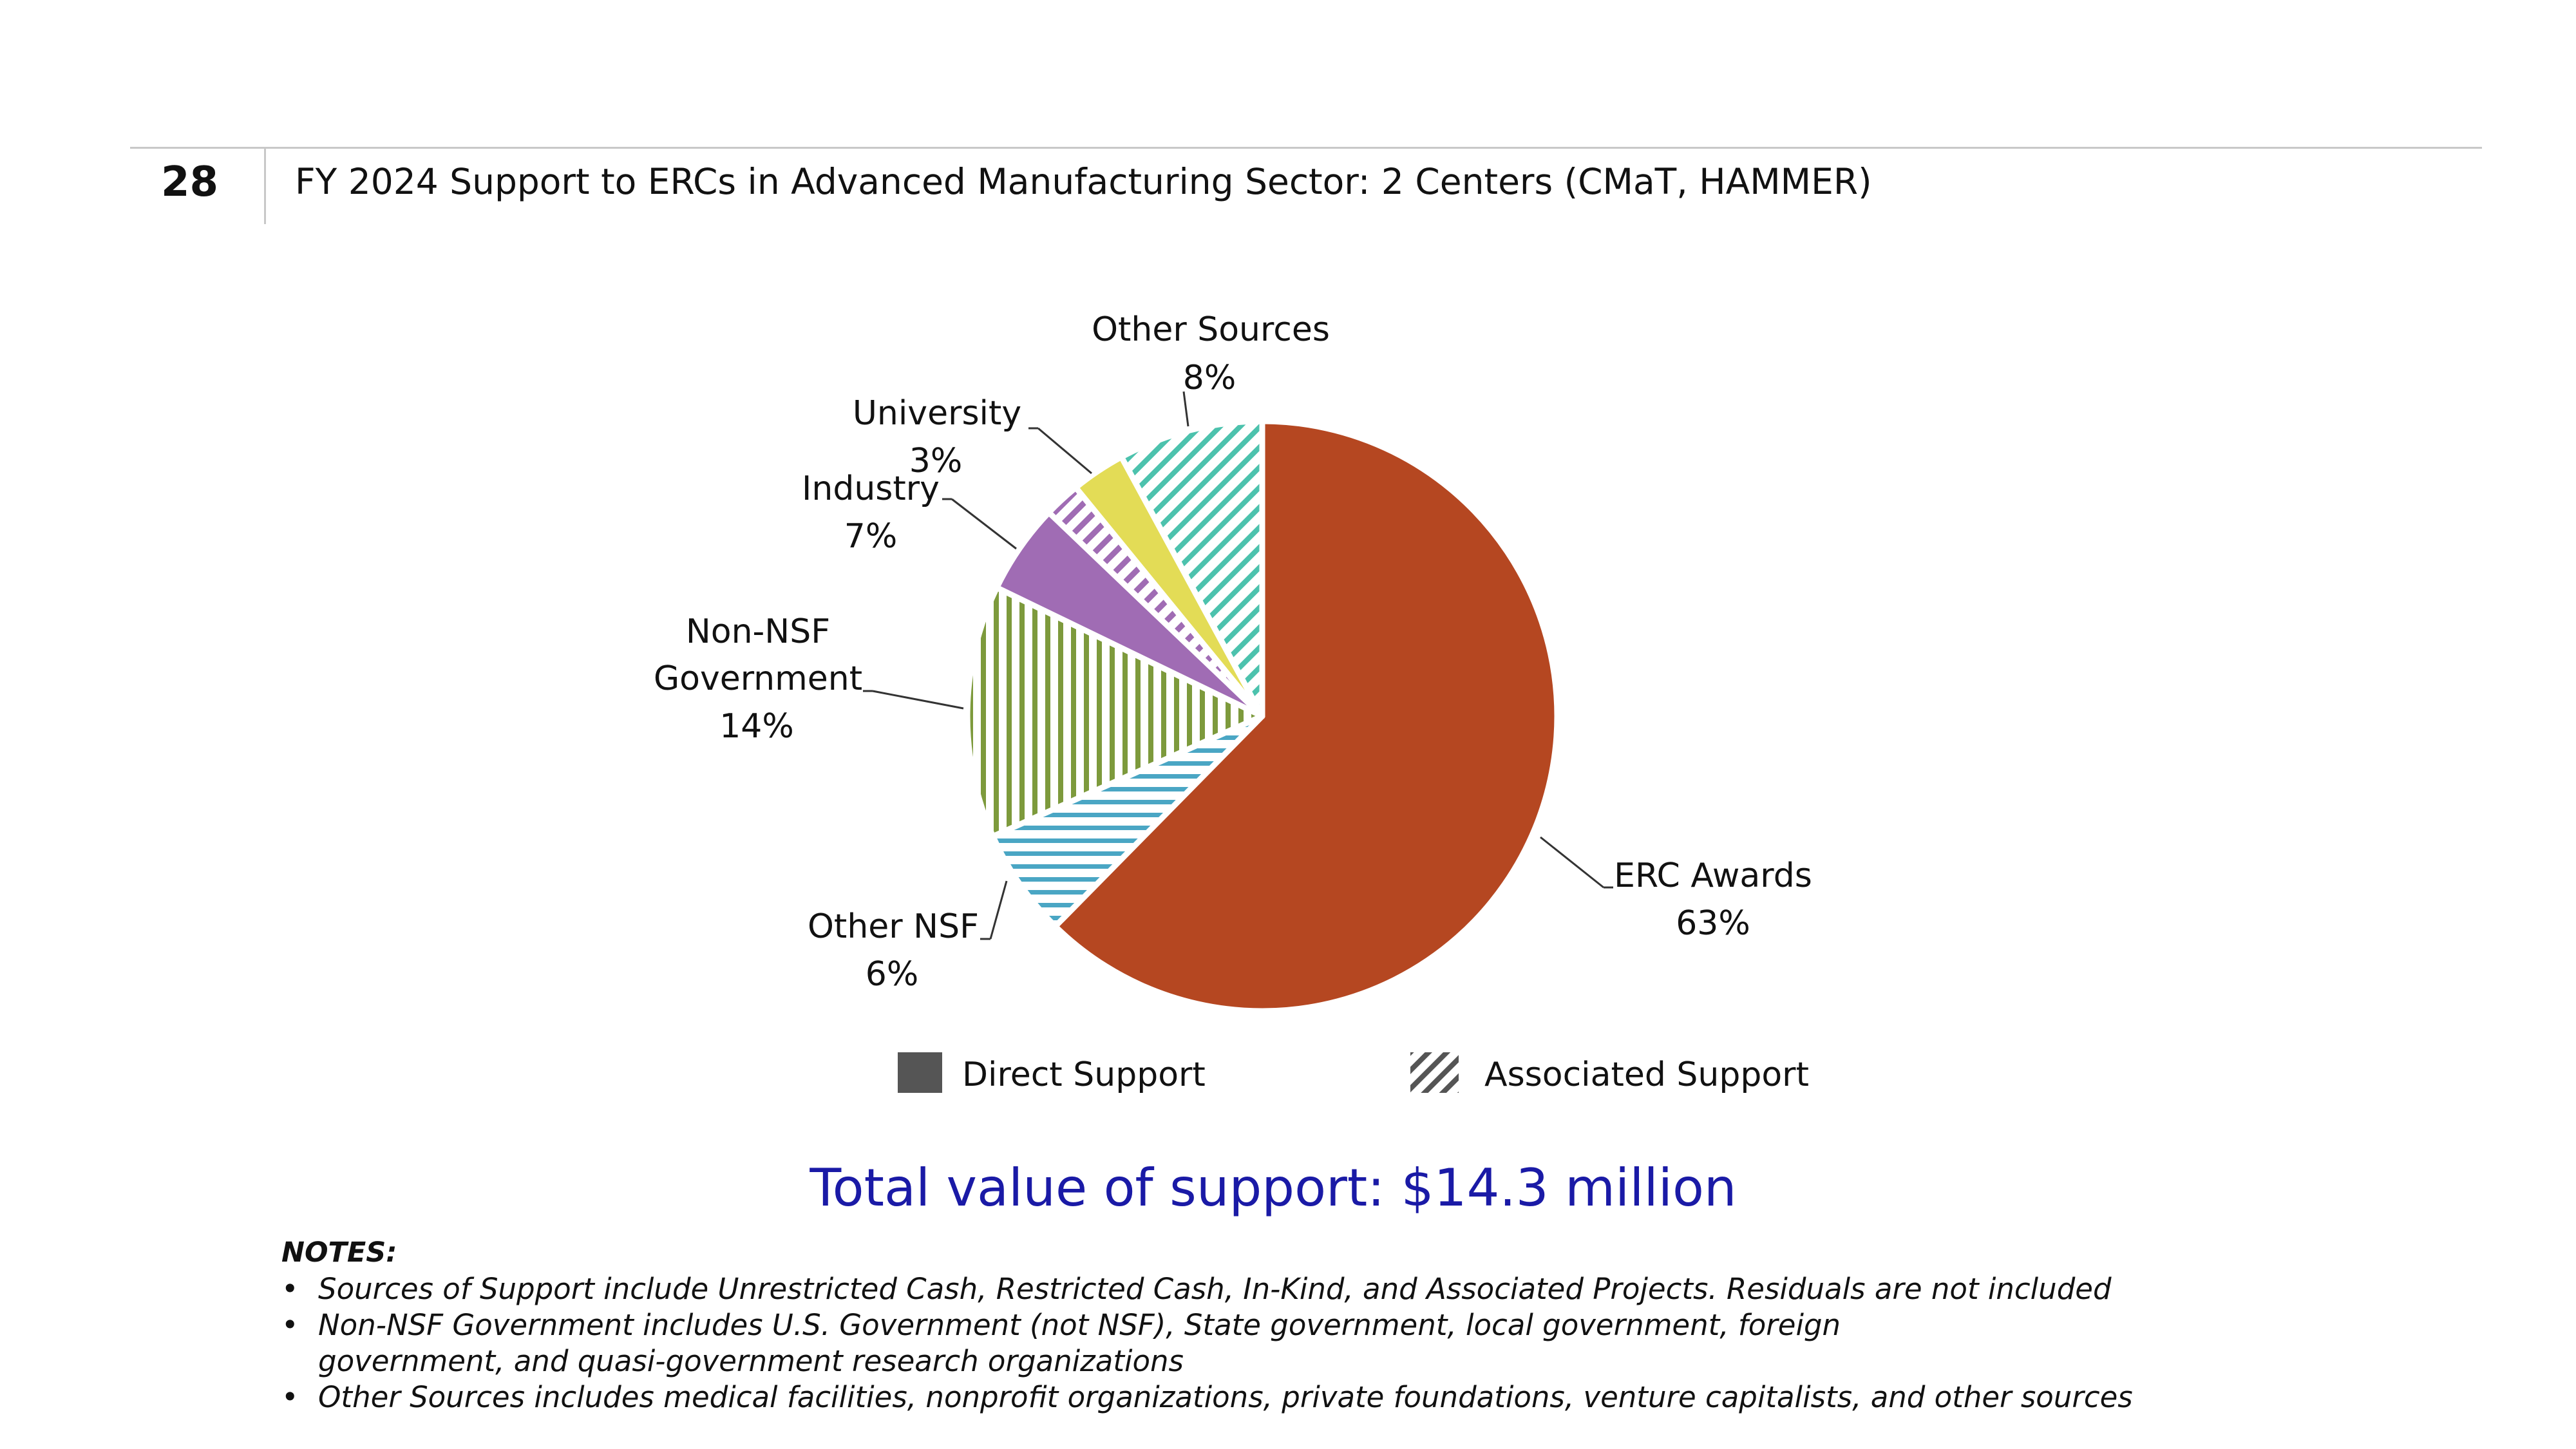  Describe the element at coordinates (1713, 923) in the screenshot. I see `slice-value-erc-awards: 63%` at that location.